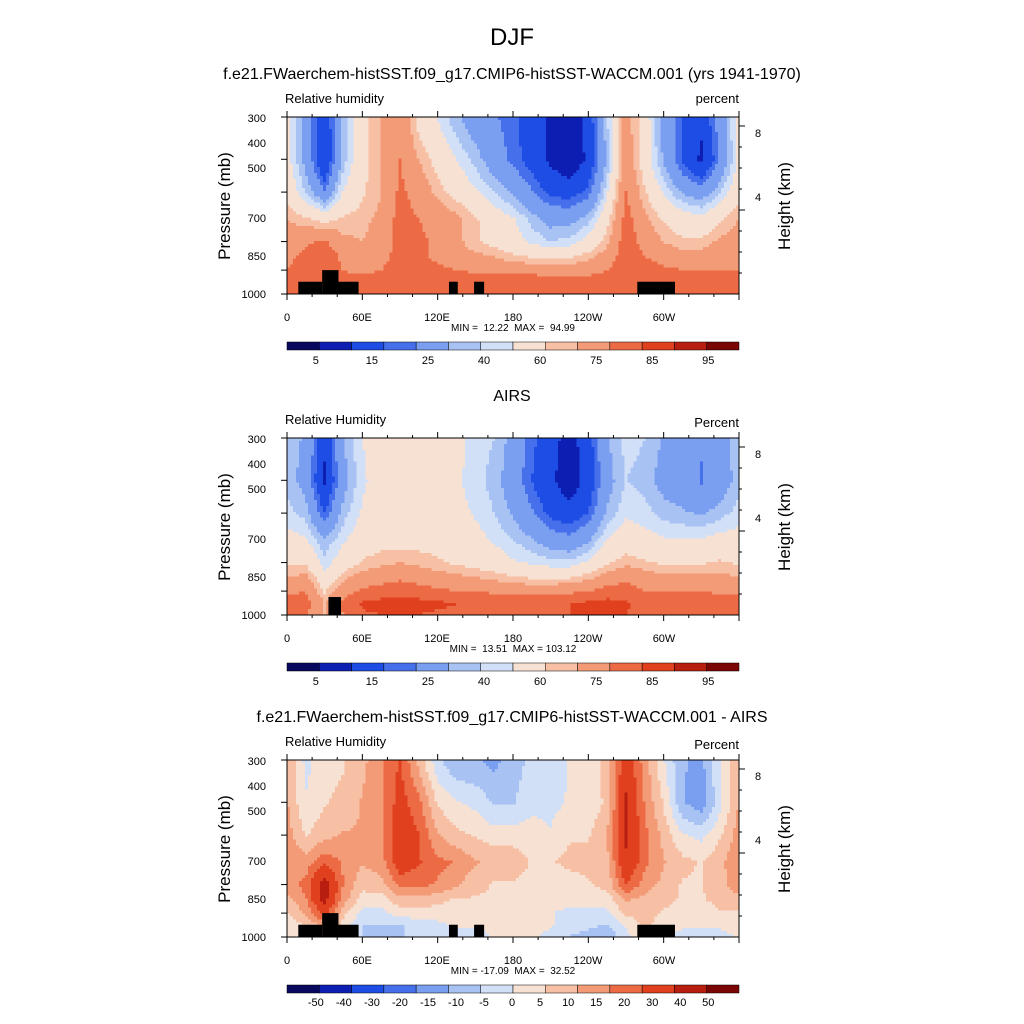 The height and width of the screenshot is (1024, 1024). I want to click on x-tick-label: 120W, so click(588, 961).